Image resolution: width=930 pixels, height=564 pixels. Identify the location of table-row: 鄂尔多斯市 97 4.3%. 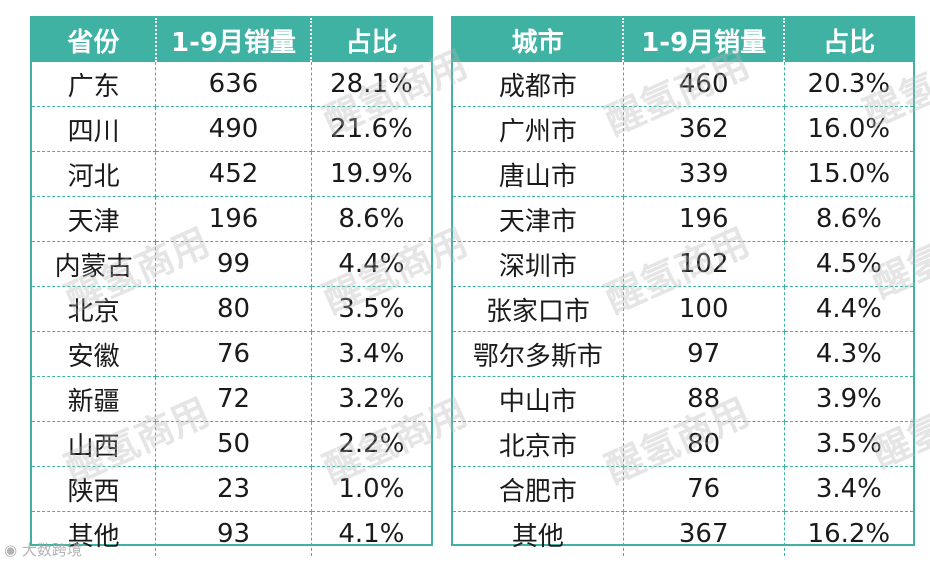
(683, 354).